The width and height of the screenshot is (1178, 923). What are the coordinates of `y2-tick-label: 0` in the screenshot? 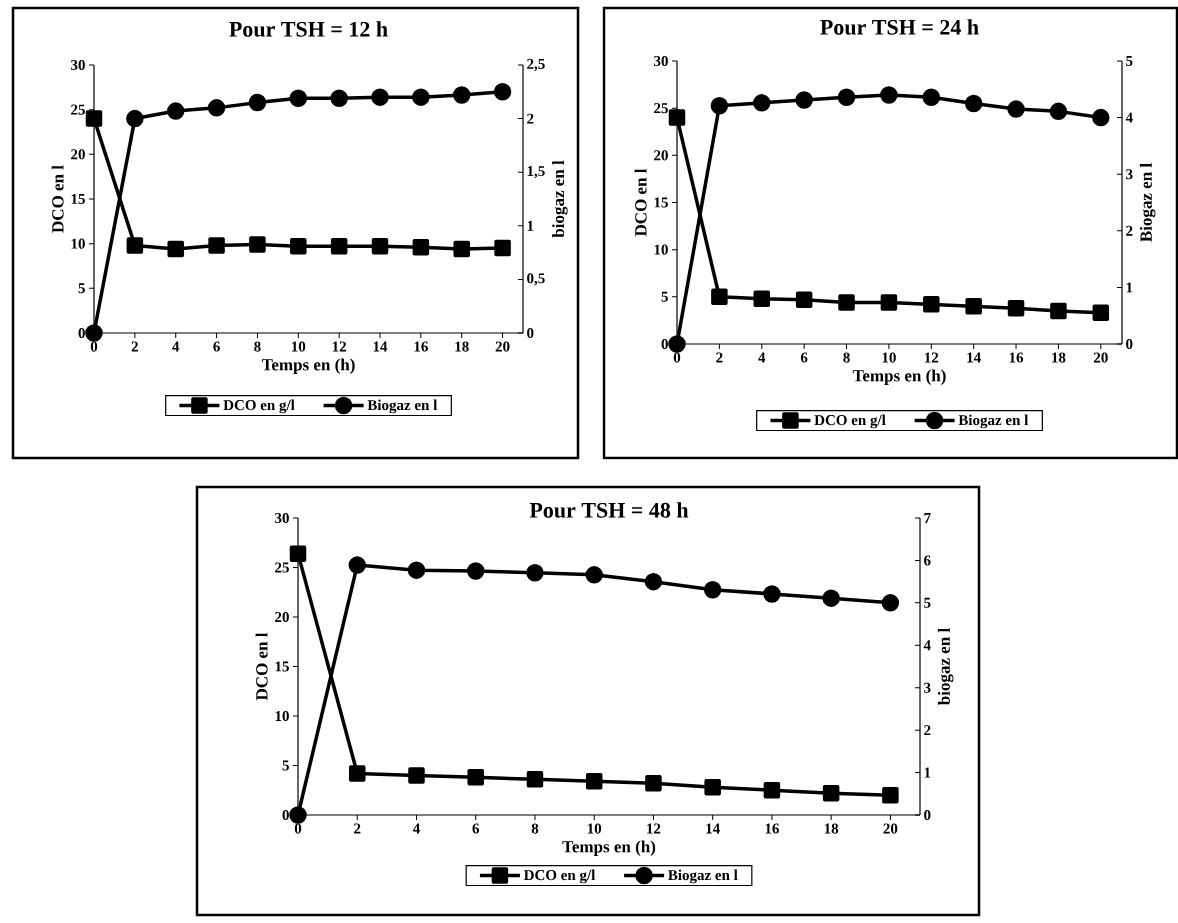 It's located at (927, 815).